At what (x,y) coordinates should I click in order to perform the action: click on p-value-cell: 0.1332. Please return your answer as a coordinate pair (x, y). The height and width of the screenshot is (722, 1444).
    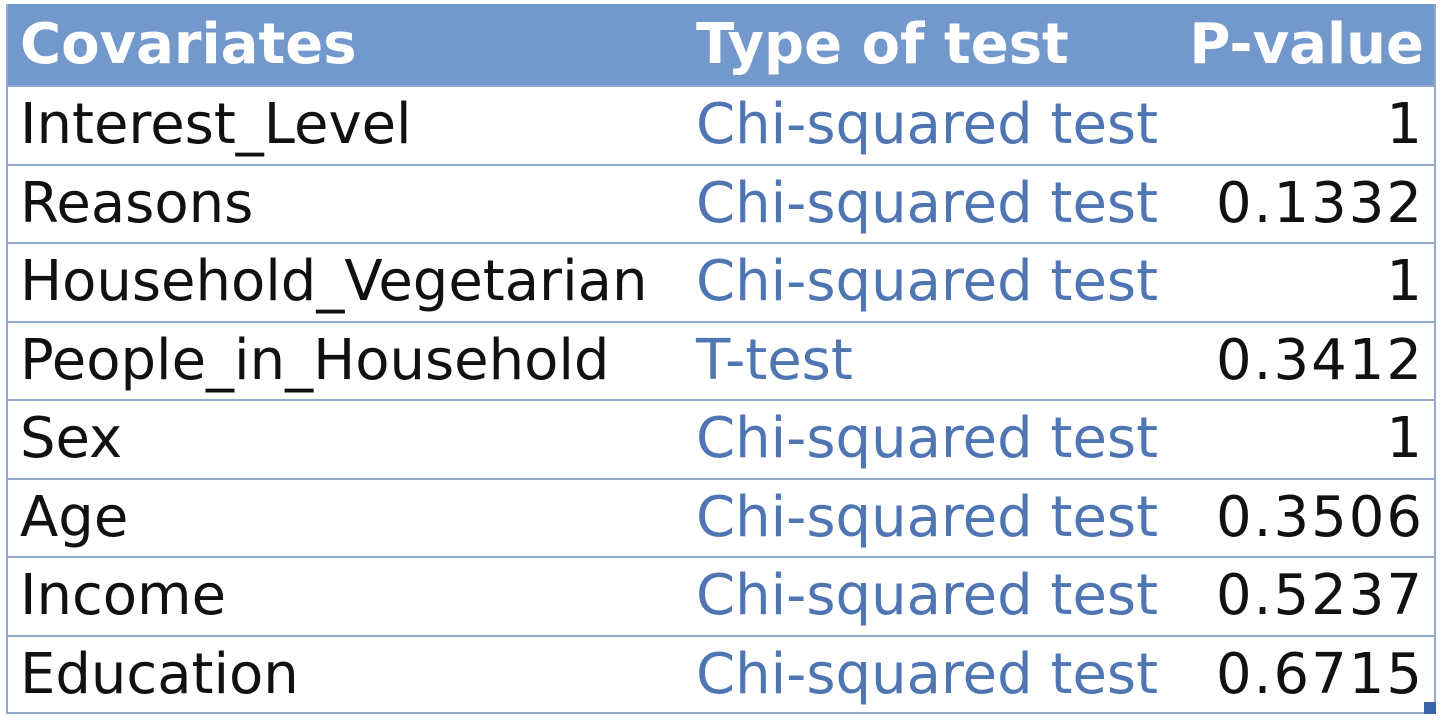
    Looking at the image, I should click on (1320, 203).